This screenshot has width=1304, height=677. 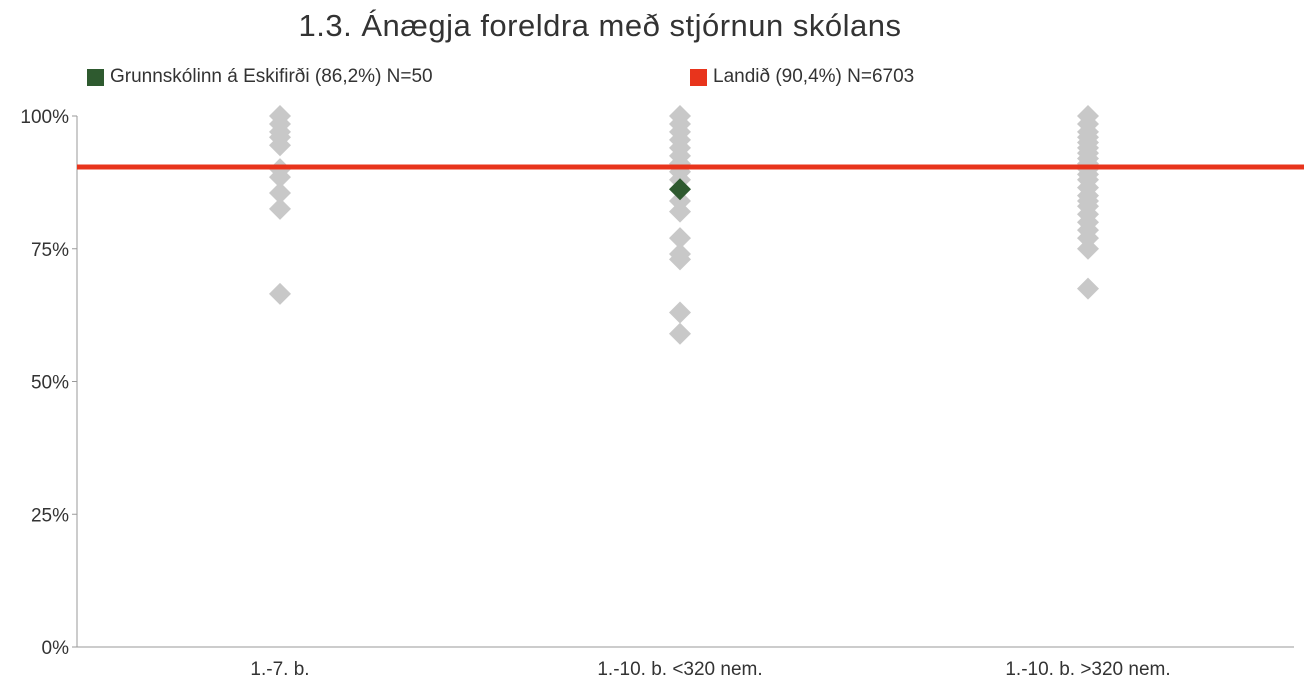 What do you see at coordinates (1087, 668) in the screenshot?
I see `x-tick-label: 1.-10. b. >320 nem.` at bounding box center [1087, 668].